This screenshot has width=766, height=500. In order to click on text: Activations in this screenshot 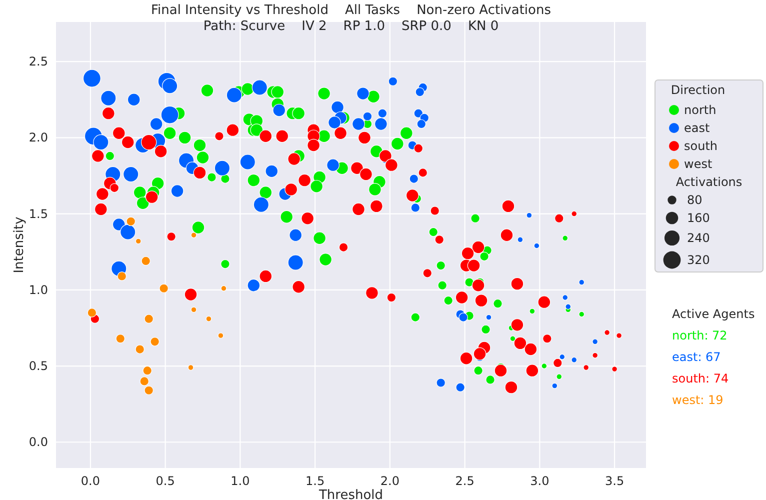, I will do `click(709, 182)`.